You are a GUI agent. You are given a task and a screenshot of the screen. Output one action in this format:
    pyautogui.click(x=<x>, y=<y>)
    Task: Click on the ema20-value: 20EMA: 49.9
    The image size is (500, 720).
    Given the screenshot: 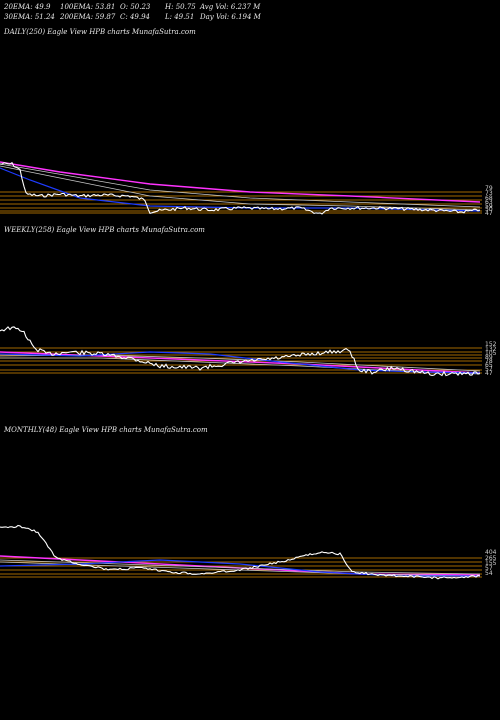 What is the action you would take?
    pyautogui.click(x=27, y=7)
    